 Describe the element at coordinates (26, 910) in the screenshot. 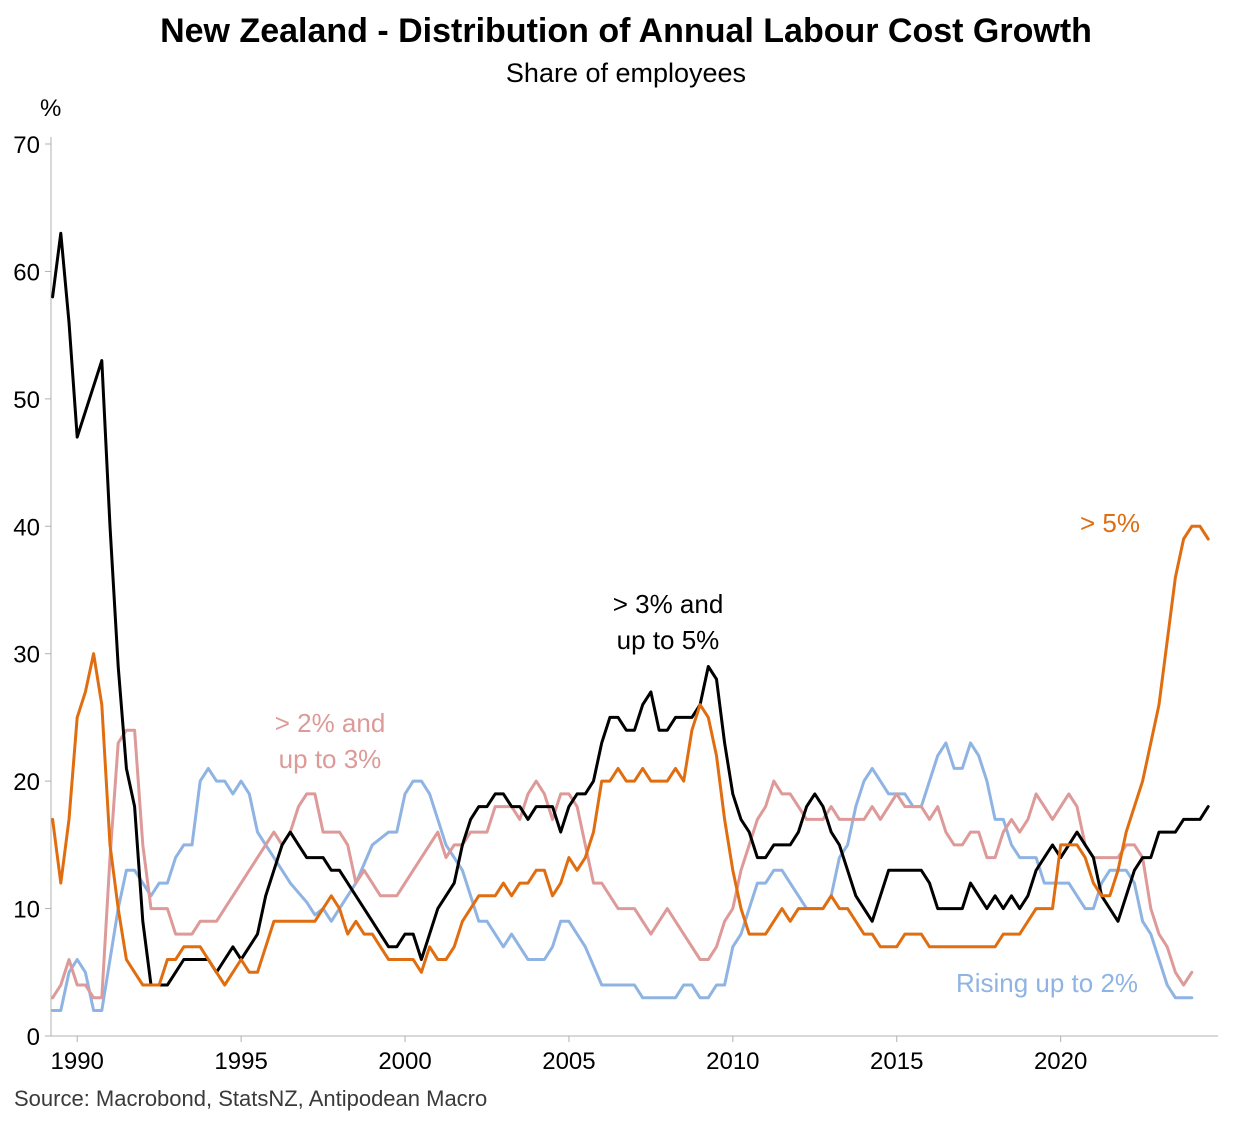

I see `y-tick-label: 10` at that location.